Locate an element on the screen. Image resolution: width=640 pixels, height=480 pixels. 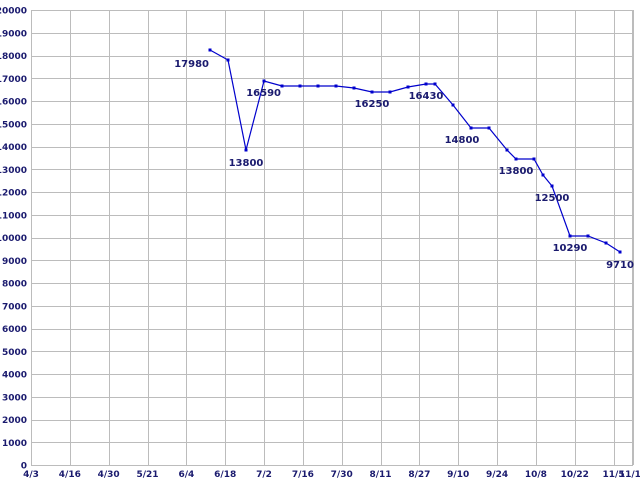
data-point-label: 16250 is located at coordinates (372, 104).